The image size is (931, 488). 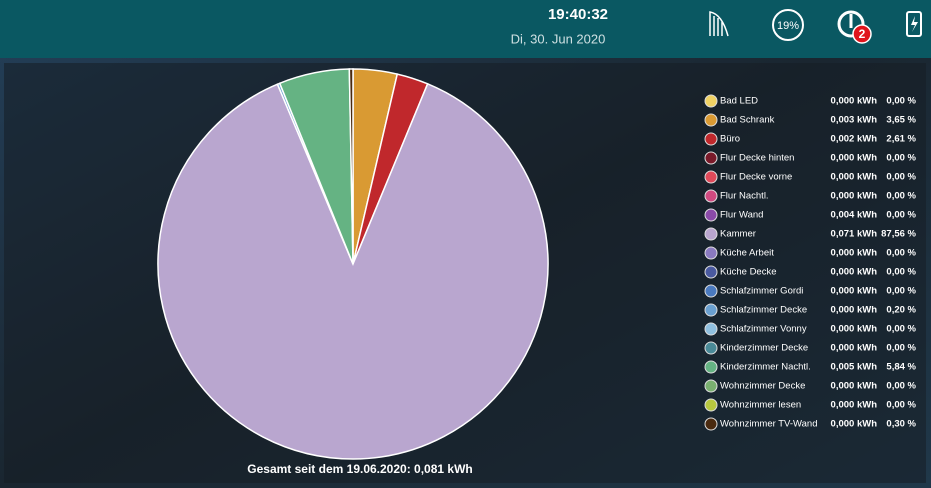 I want to click on legend-label: Bad Schrank, so click(x=747, y=120).